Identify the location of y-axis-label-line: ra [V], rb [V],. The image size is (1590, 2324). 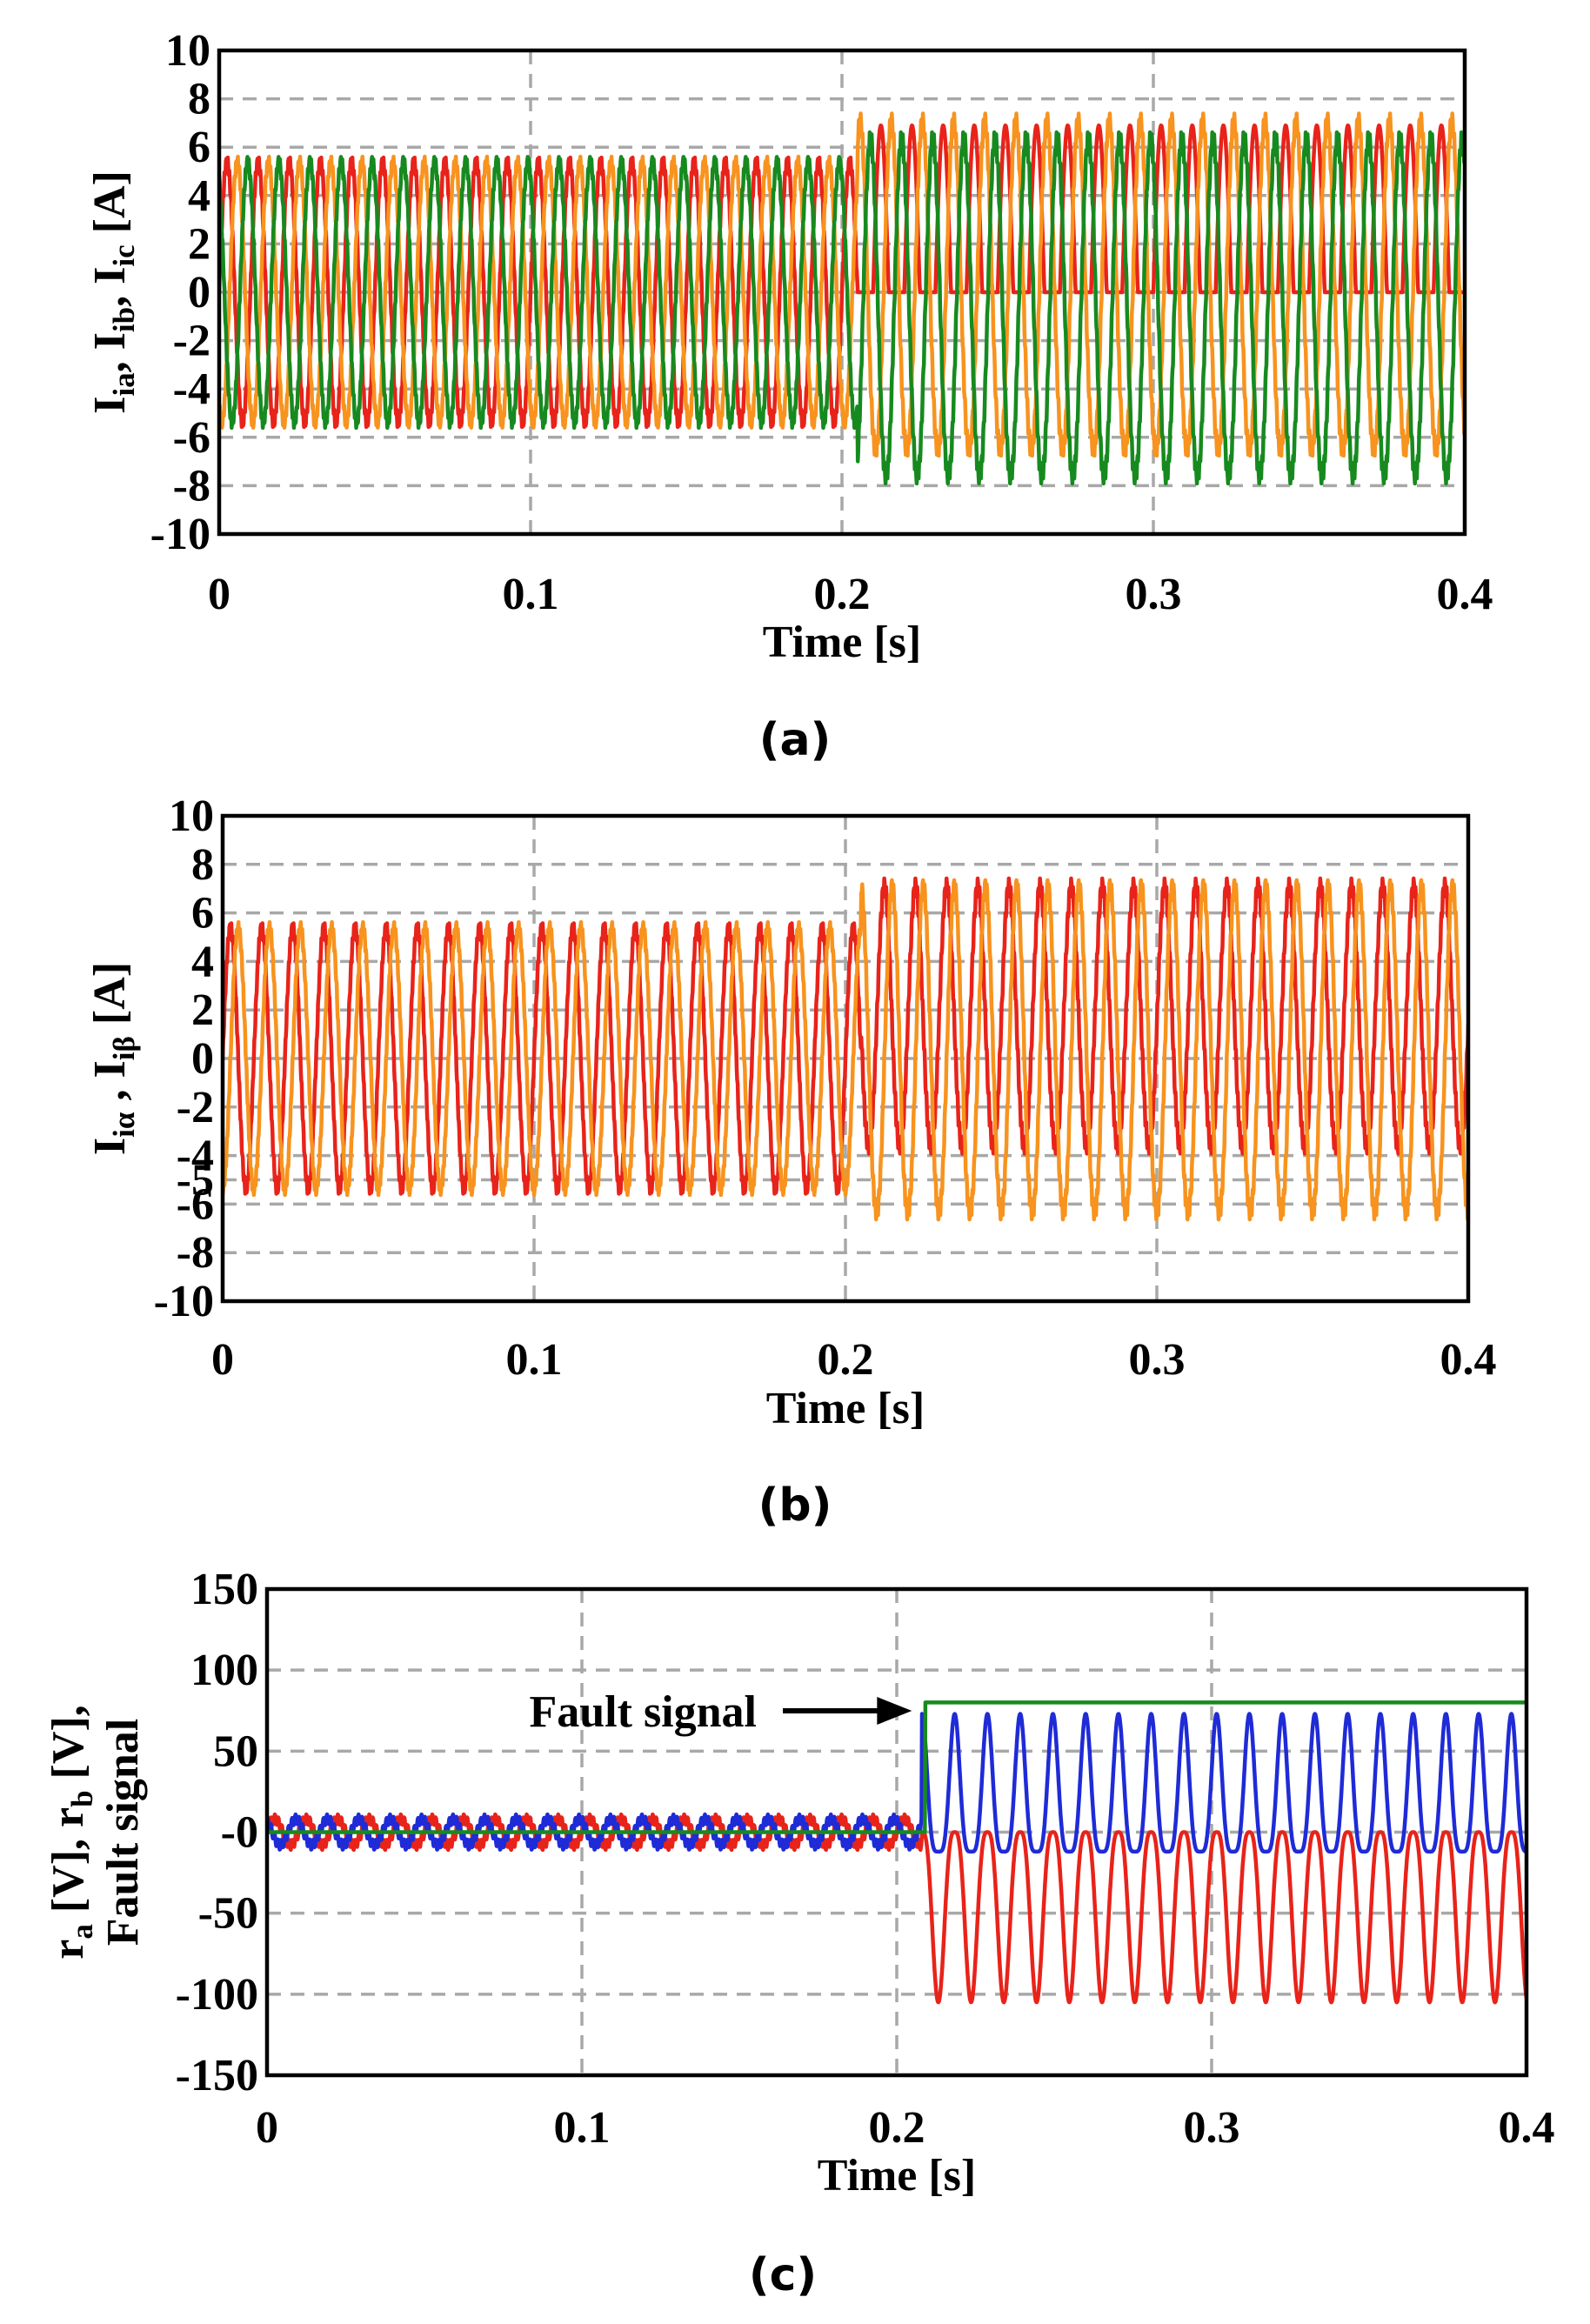
(71, 1832).